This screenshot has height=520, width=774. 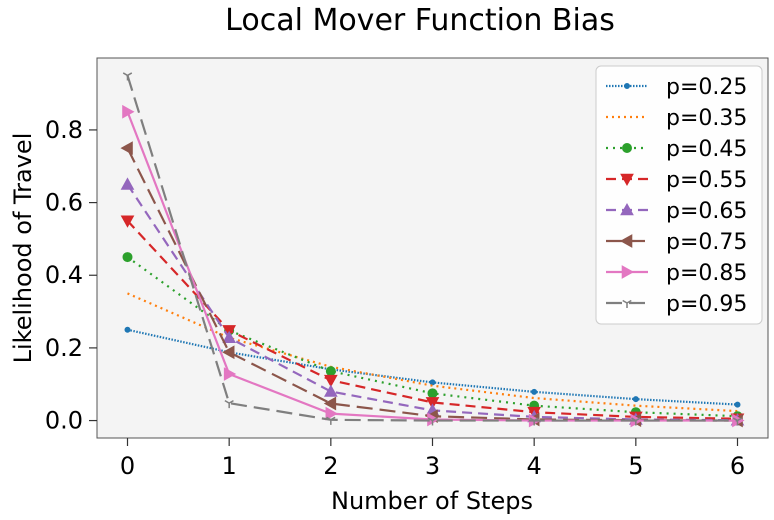 What do you see at coordinates (534, 466) in the screenshot?
I see `x-tick-label: 4` at bounding box center [534, 466].